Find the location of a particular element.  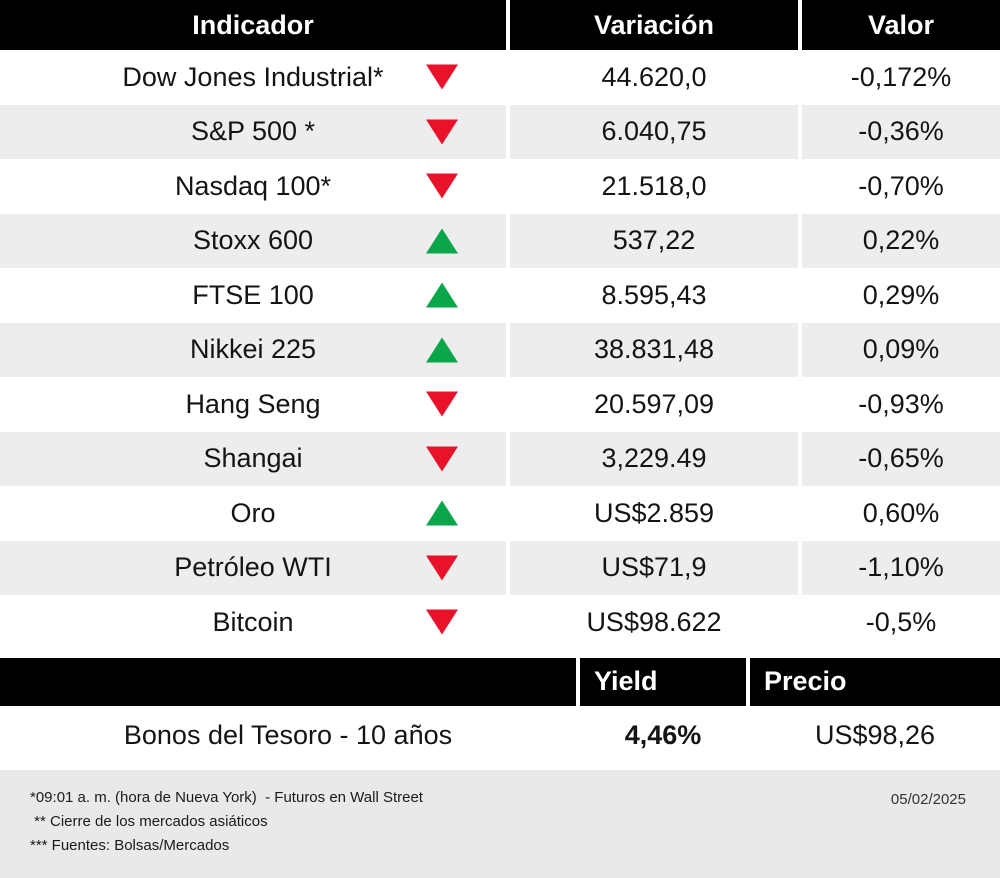

indicator-label: Nasdaq 100* is located at coordinates (253, 185).